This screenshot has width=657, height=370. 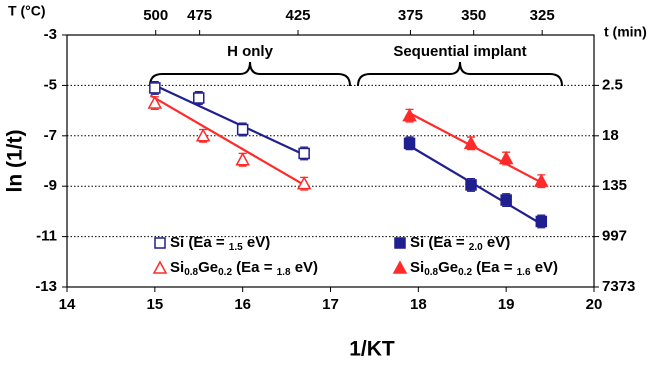 I want to click on y2-tick-label: 7373, so click(x=618, y=286).